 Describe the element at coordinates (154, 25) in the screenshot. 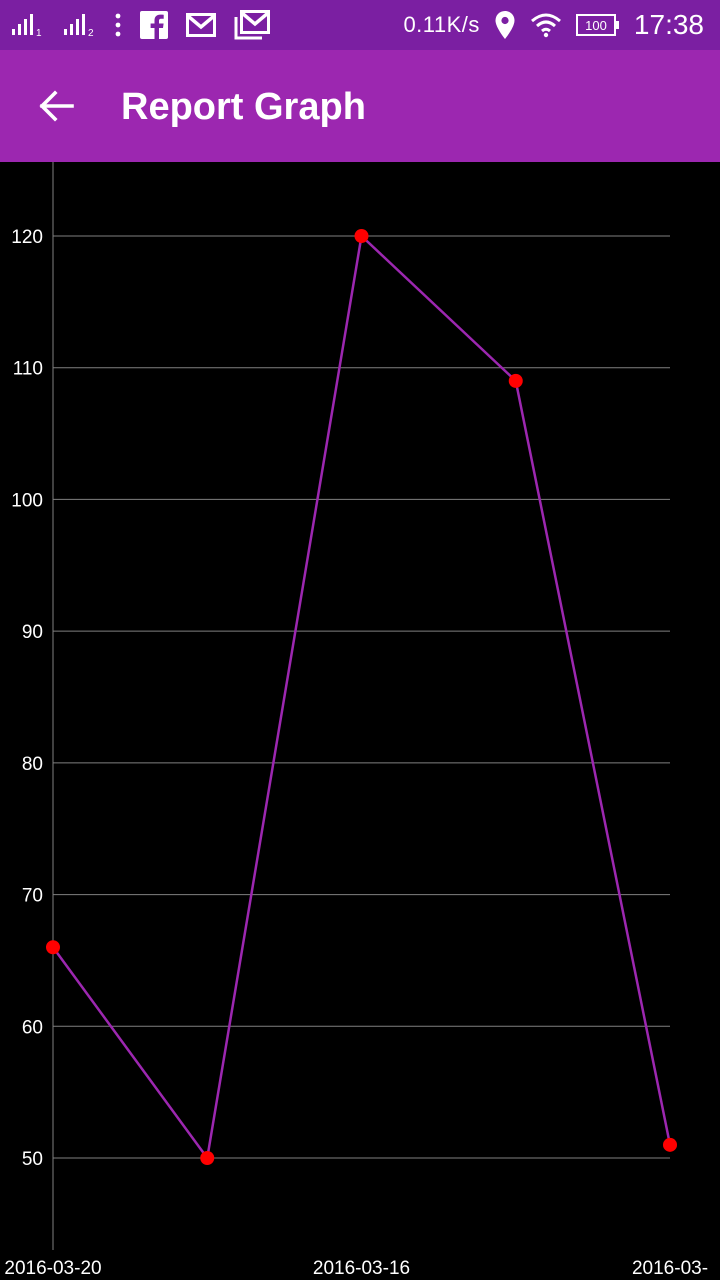

I see `facebook-icon` at that location.